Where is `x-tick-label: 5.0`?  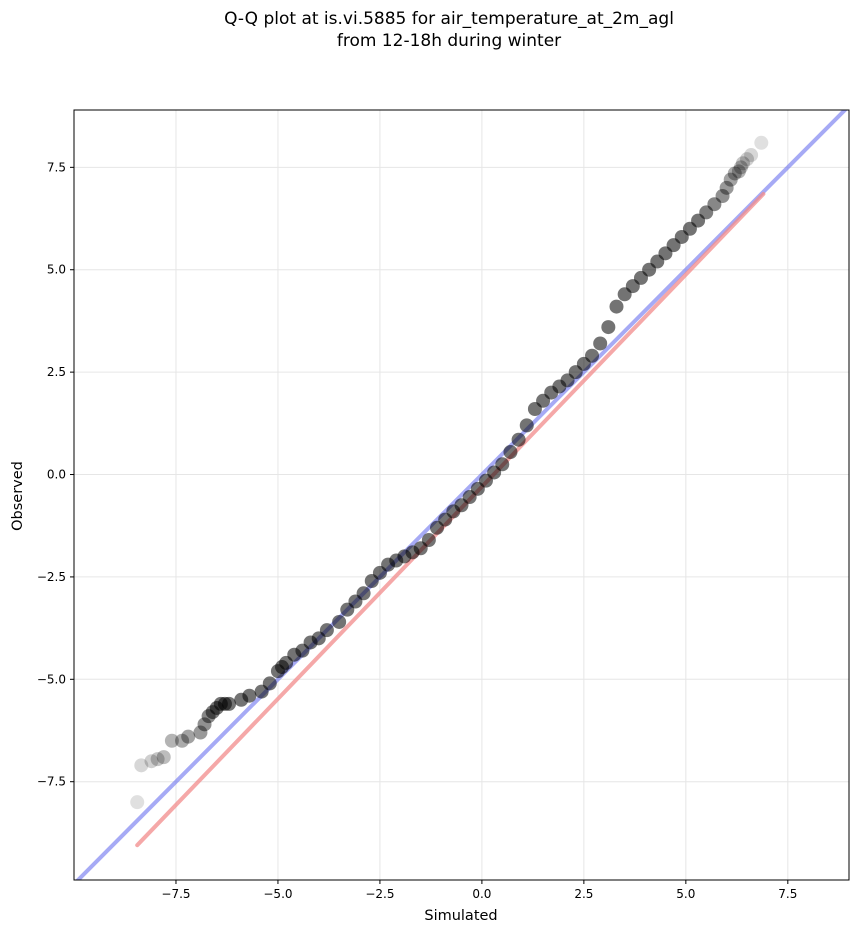
x-tick-label: 5.0 is located at coordinates (685, 894).